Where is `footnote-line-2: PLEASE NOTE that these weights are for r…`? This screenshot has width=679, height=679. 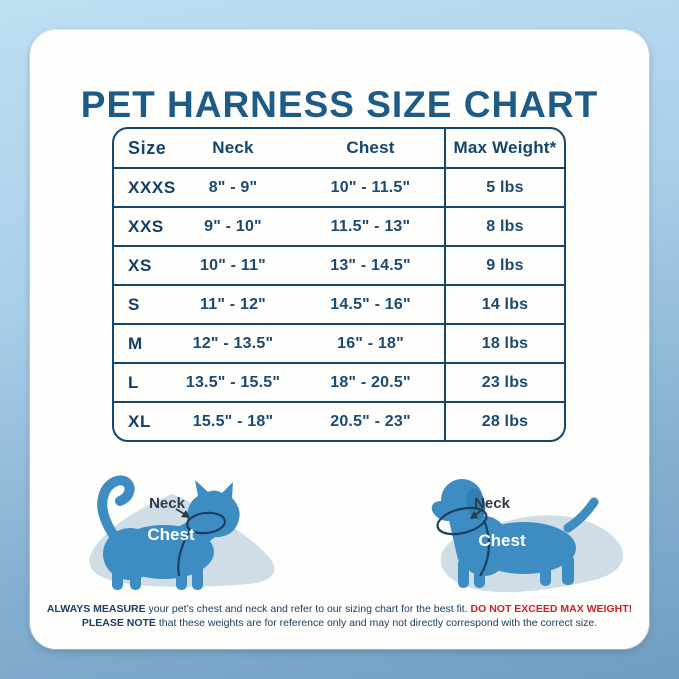
footnote-line-2: PLEASE NOTE that these weights are for r… is located at coordinates (339, 624).